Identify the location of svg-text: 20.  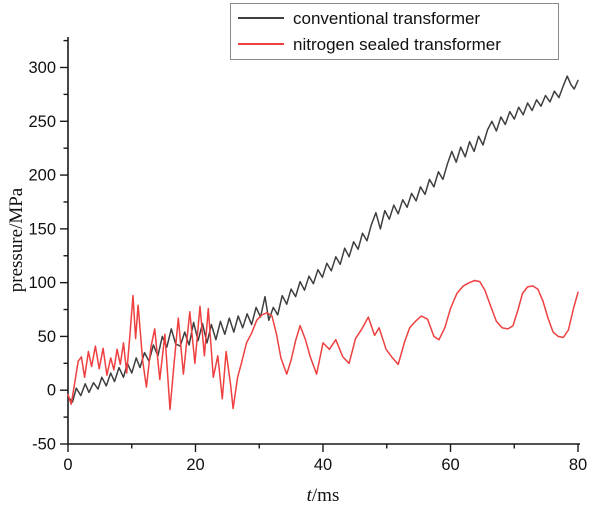
(195, 465).